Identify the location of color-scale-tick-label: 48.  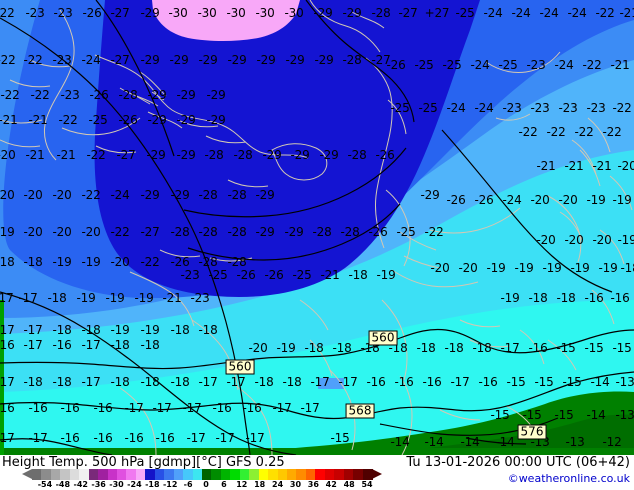
(349, 484).